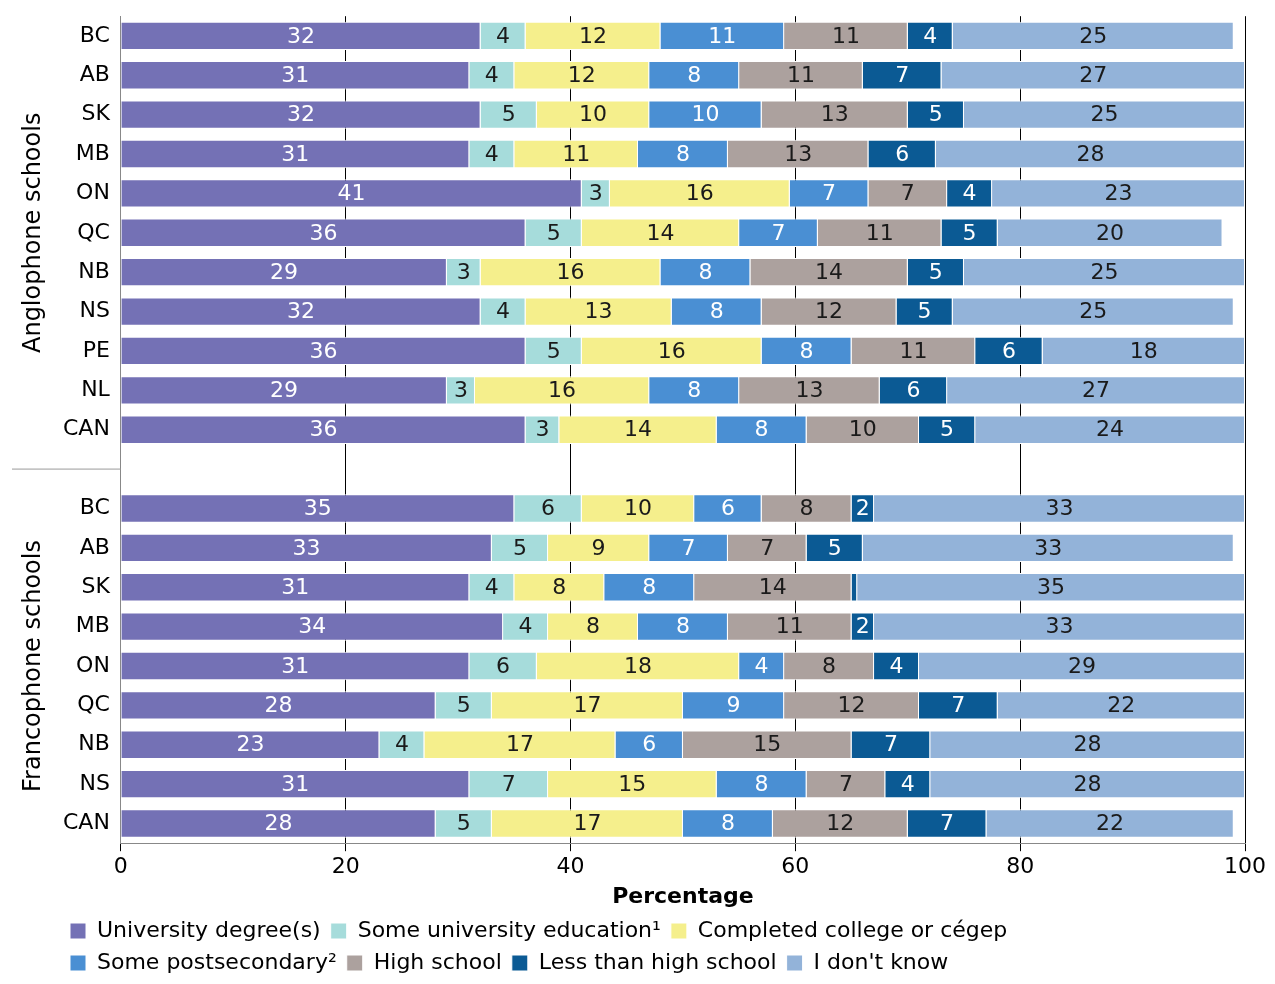 The image size is (1275, 984). What do you see at coordinates (93, 192) in the screenshot?
I see `y-tick-label: ON` at bounding box center [93, 192].